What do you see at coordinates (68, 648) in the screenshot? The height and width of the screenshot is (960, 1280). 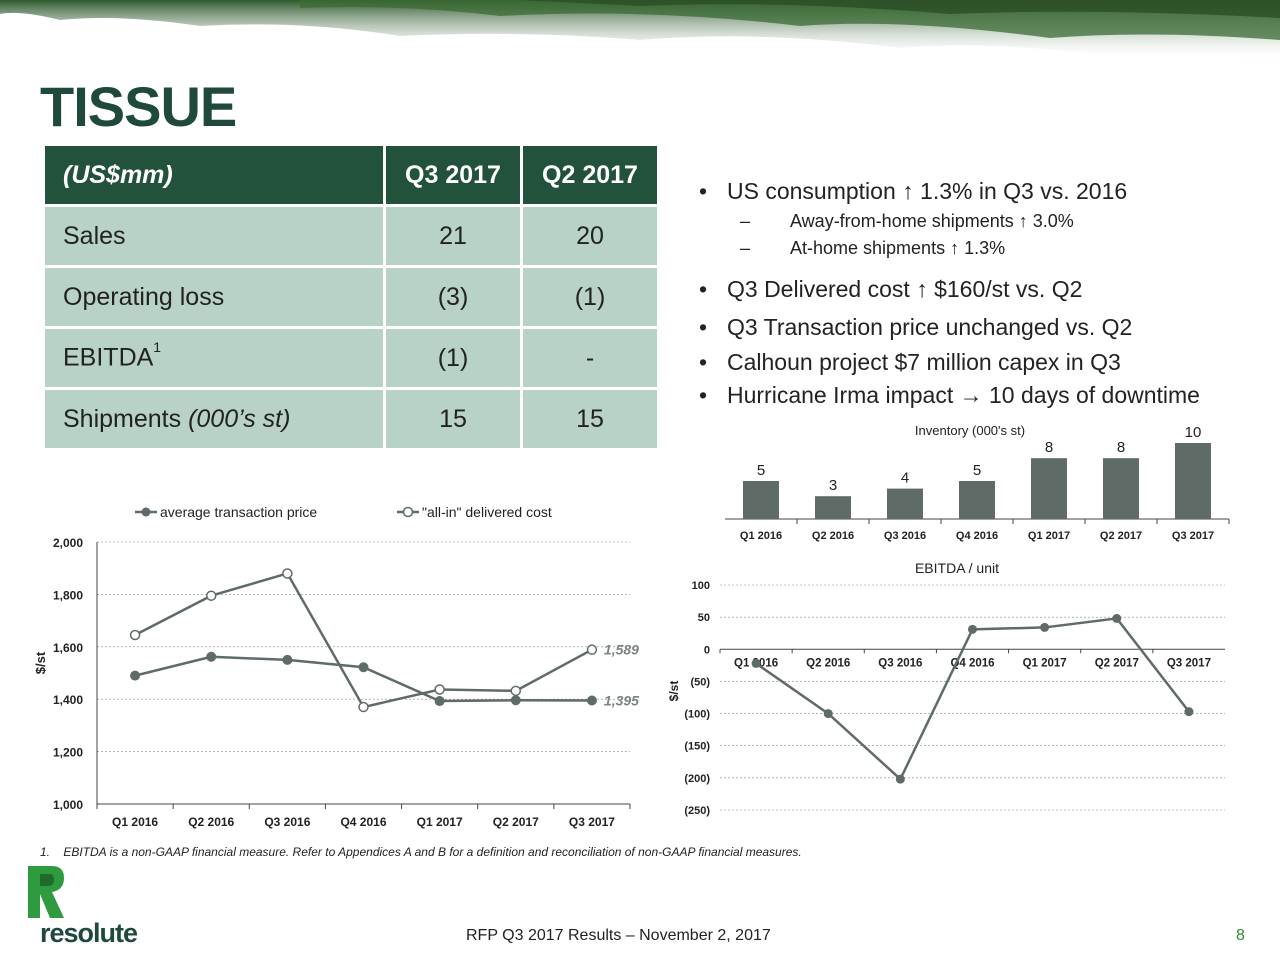 I see `y-tick-label: 1,600` at bounding box center [68, 648].